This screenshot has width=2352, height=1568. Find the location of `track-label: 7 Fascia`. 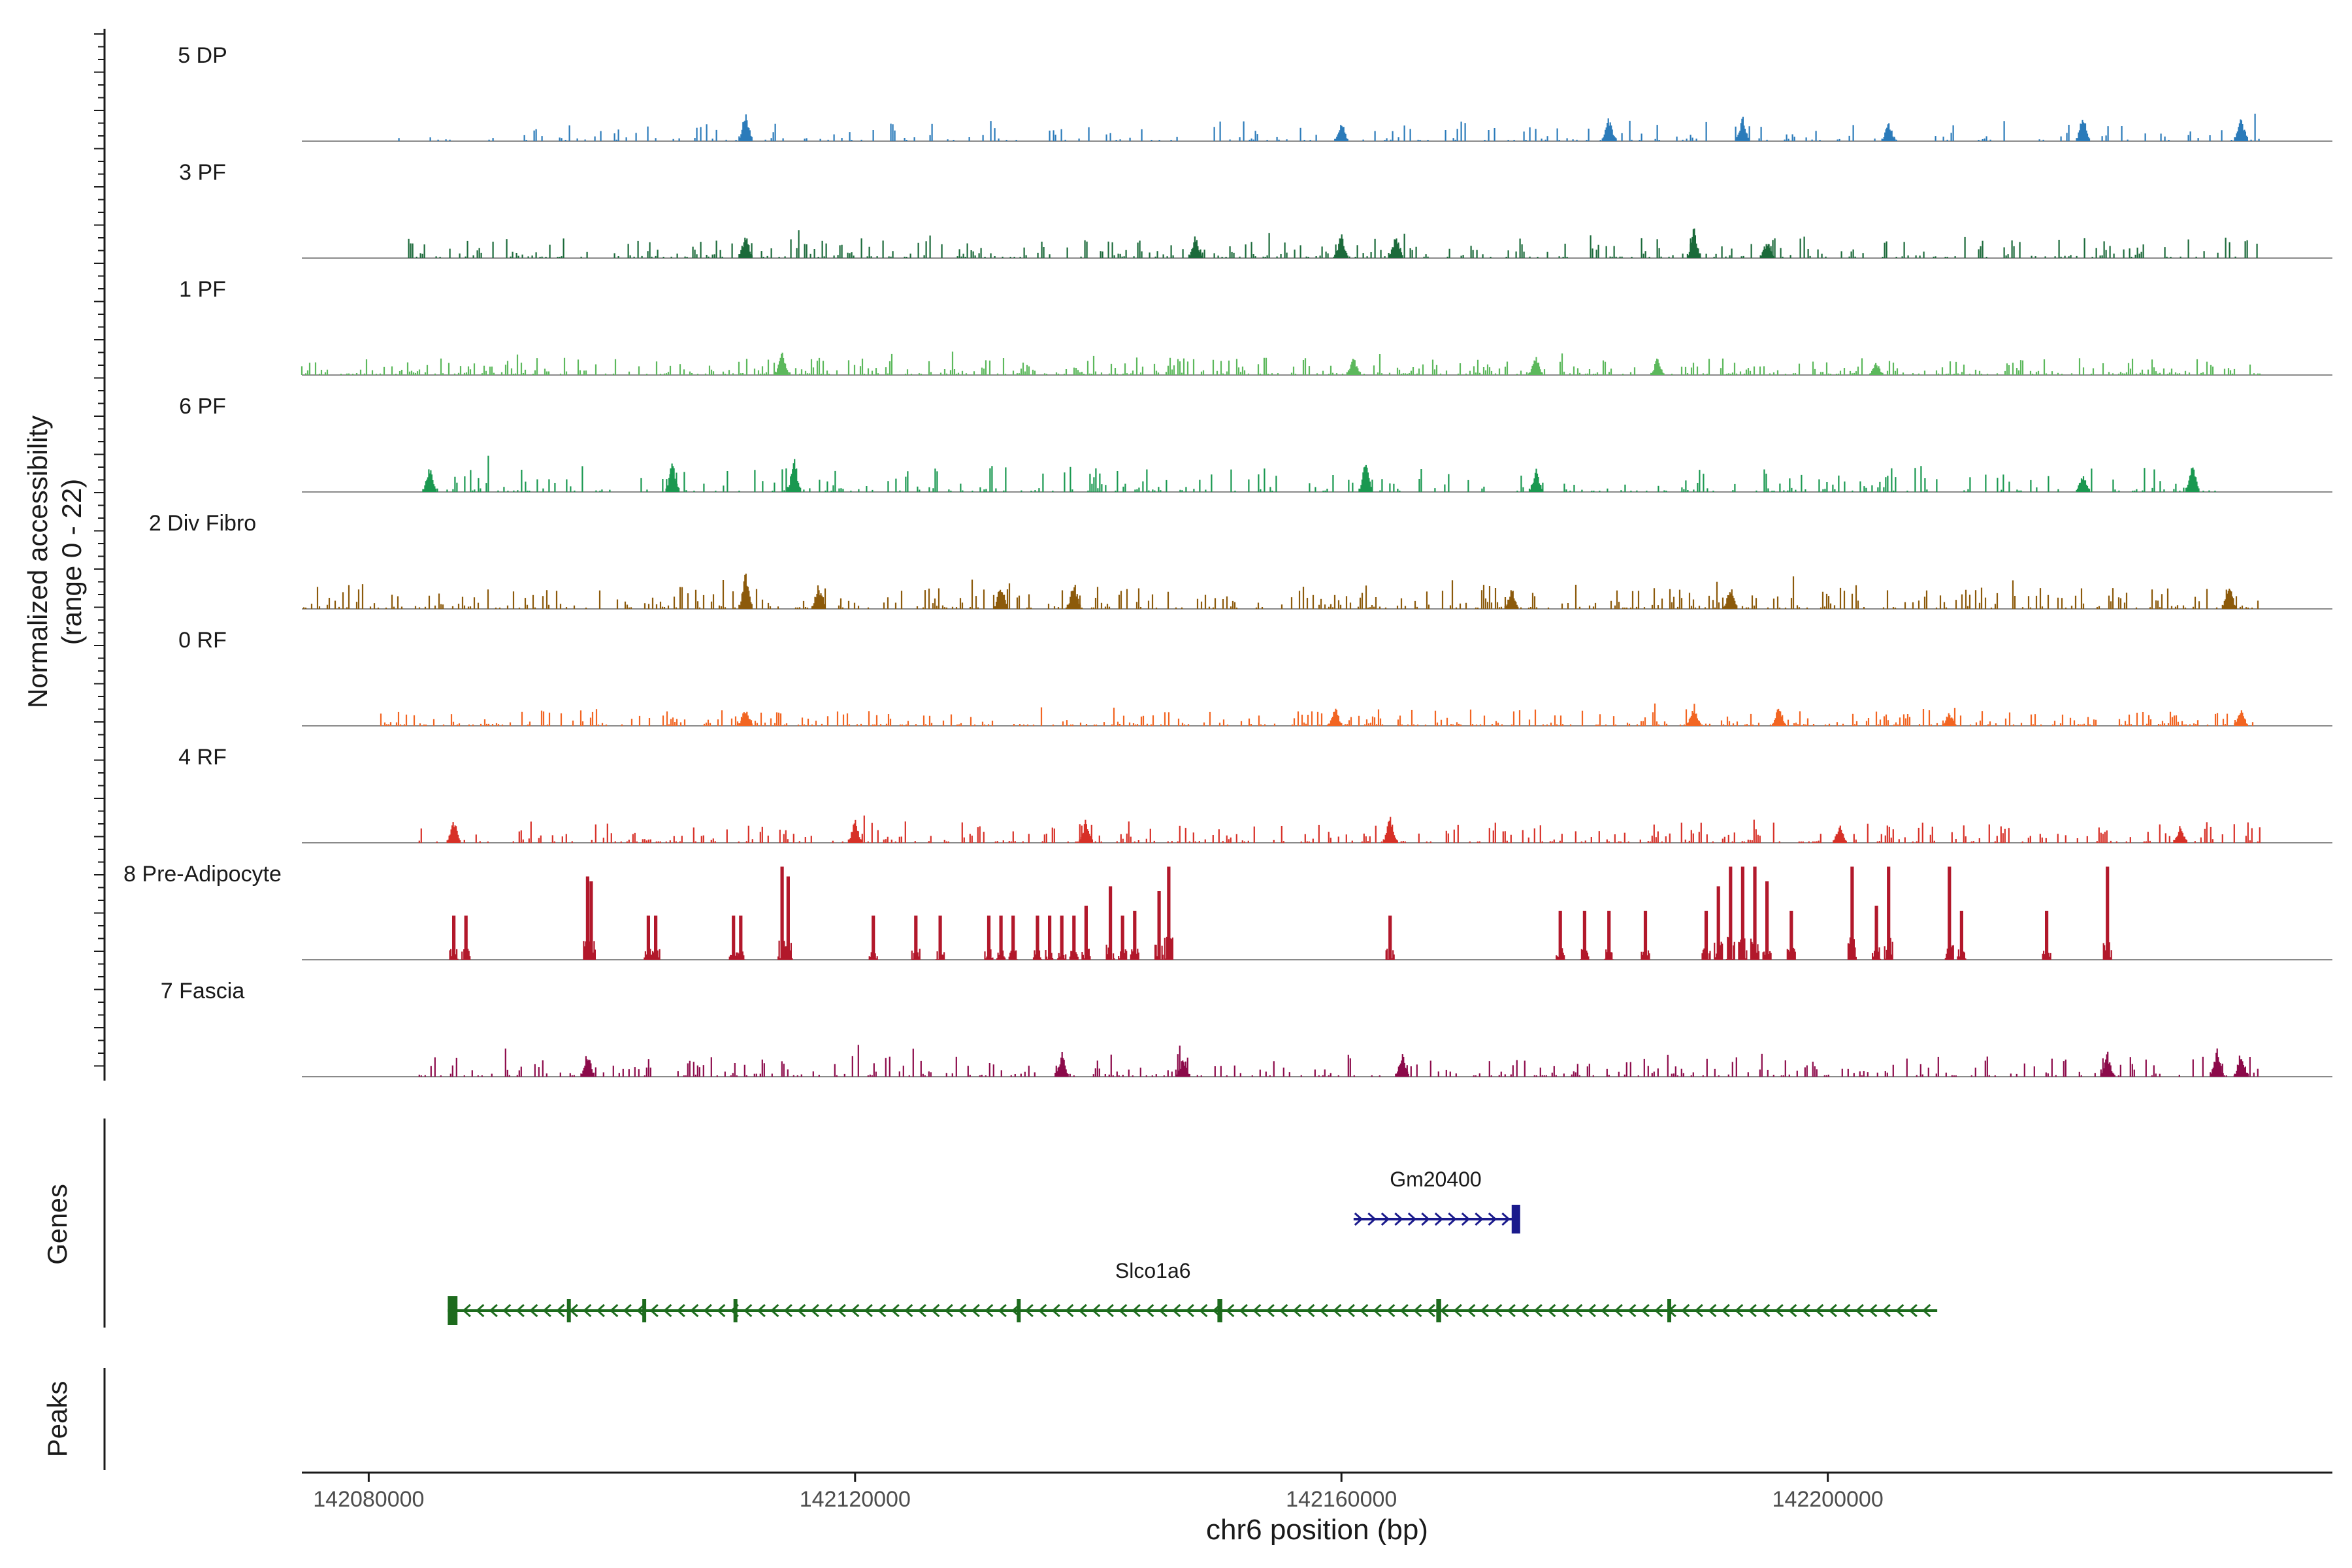

track-label: 7 Fascia is located at coordinates (203, 991).